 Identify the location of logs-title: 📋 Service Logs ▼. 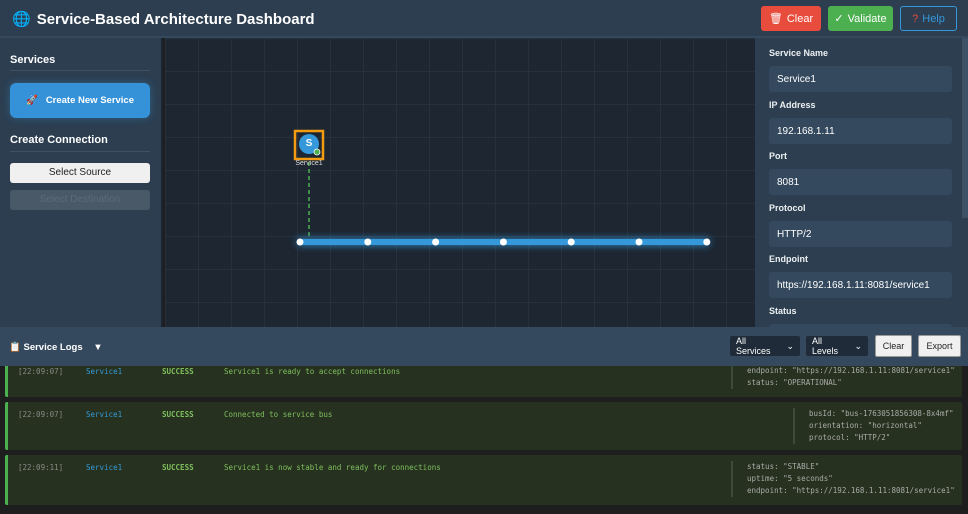
(56, 347).